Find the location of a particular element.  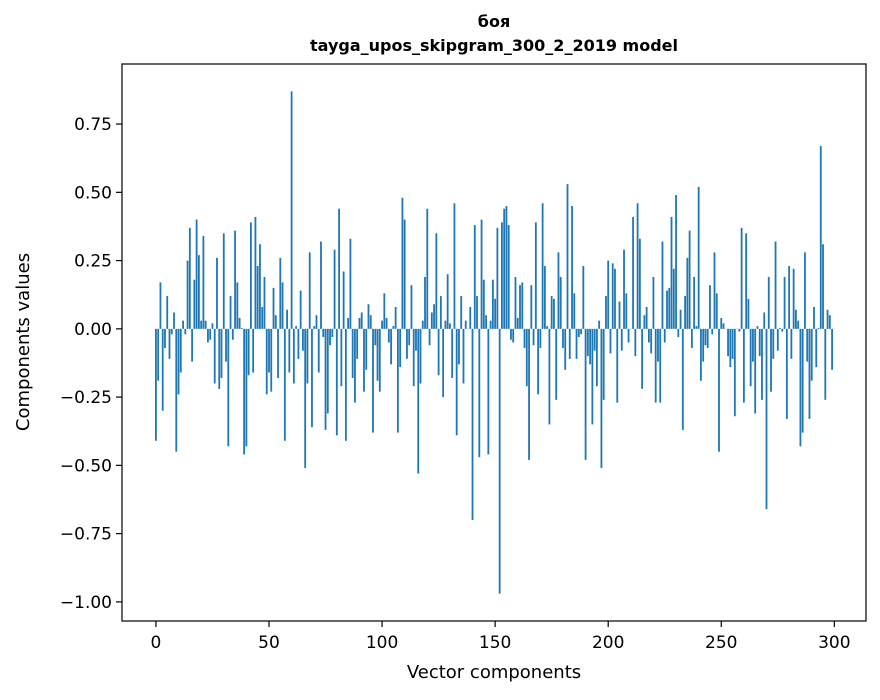

y-tick-label: −1.00 is located at coordinates (86, 603).